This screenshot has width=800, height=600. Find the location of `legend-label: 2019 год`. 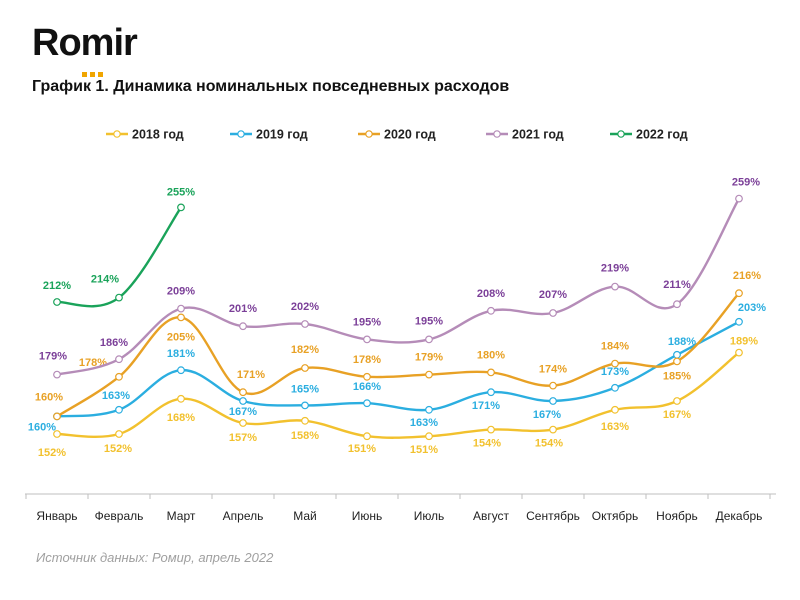

legend-label: 2019 год is located at coordinates (282, 135).